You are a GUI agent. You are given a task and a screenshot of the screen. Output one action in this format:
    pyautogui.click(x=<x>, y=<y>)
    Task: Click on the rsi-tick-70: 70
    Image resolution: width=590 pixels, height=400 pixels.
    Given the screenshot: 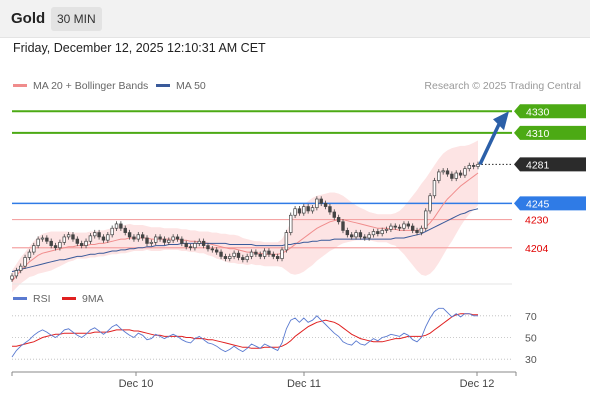 What is the action you would take?
    pyautogui.click(x=531, y=317)
    